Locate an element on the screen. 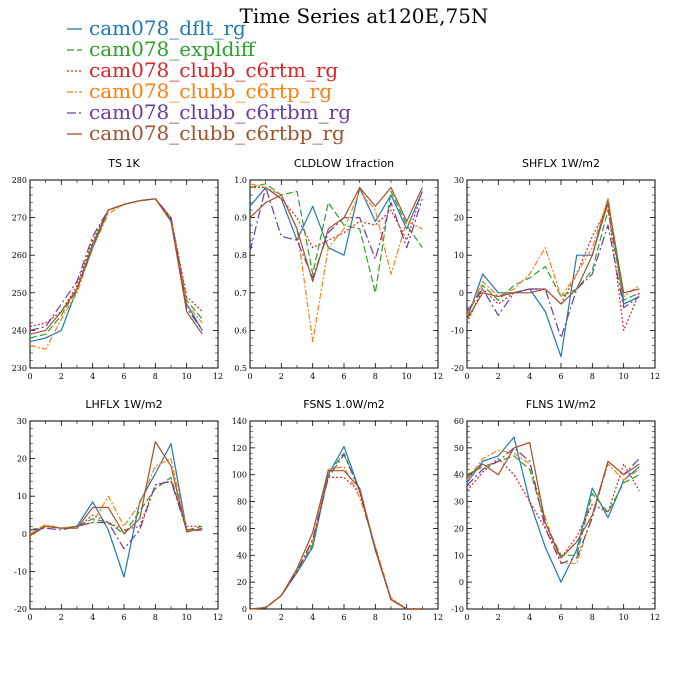  chart-panel: TS 1K 0 2 4 6 8 10 12 230 240 250 260 270 280 is located at coordinates (117, 269).